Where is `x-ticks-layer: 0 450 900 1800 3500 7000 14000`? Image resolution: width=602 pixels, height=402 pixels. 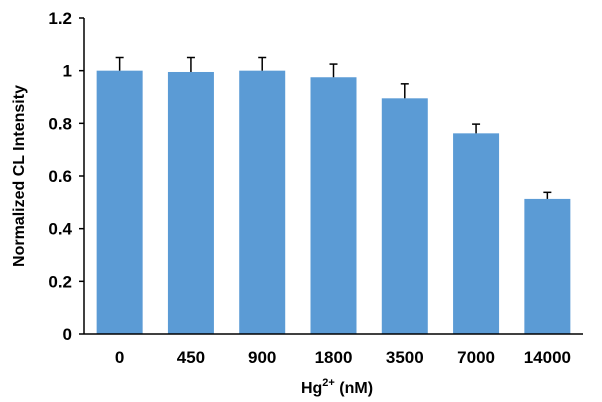 x-ticks-layer: 0 450 900 1800 3500 7000 14000 is located at coordinates (343, 357).